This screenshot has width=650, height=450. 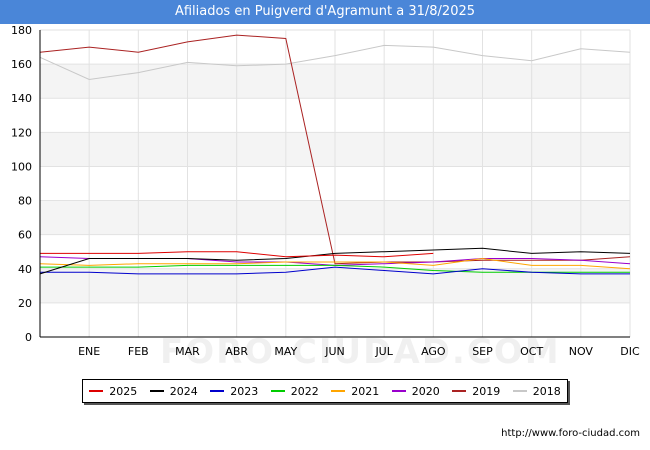 I want to click on watermark-text: FORO-CIUDAD.COM, so click(x=360, y=352).